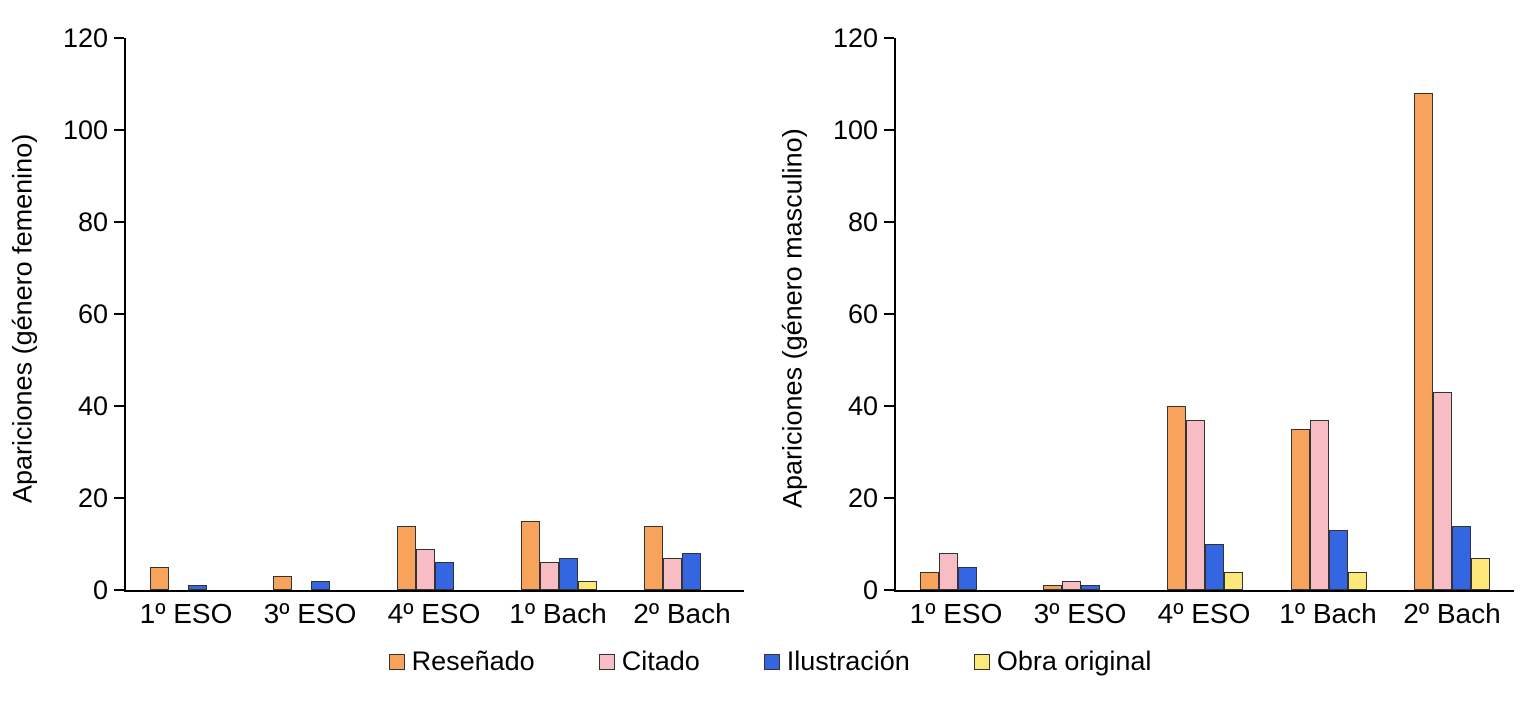 The image size is (1540, 716). I want to click on legend-item-citado: Citado, so click(649, 661).